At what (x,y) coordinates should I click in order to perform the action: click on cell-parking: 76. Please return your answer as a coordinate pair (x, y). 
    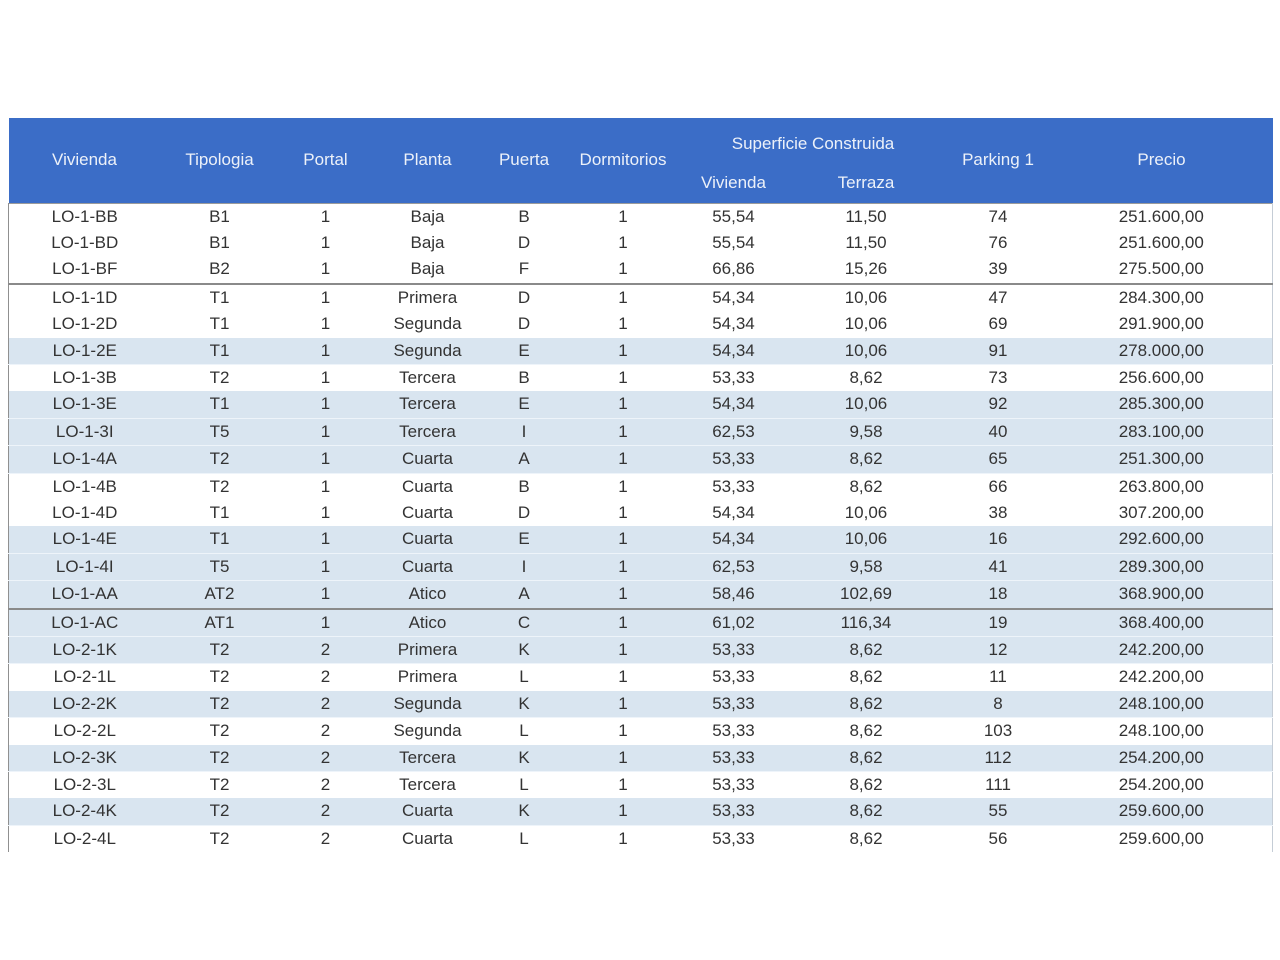
    Looking at the image, I should click on (998, 243).